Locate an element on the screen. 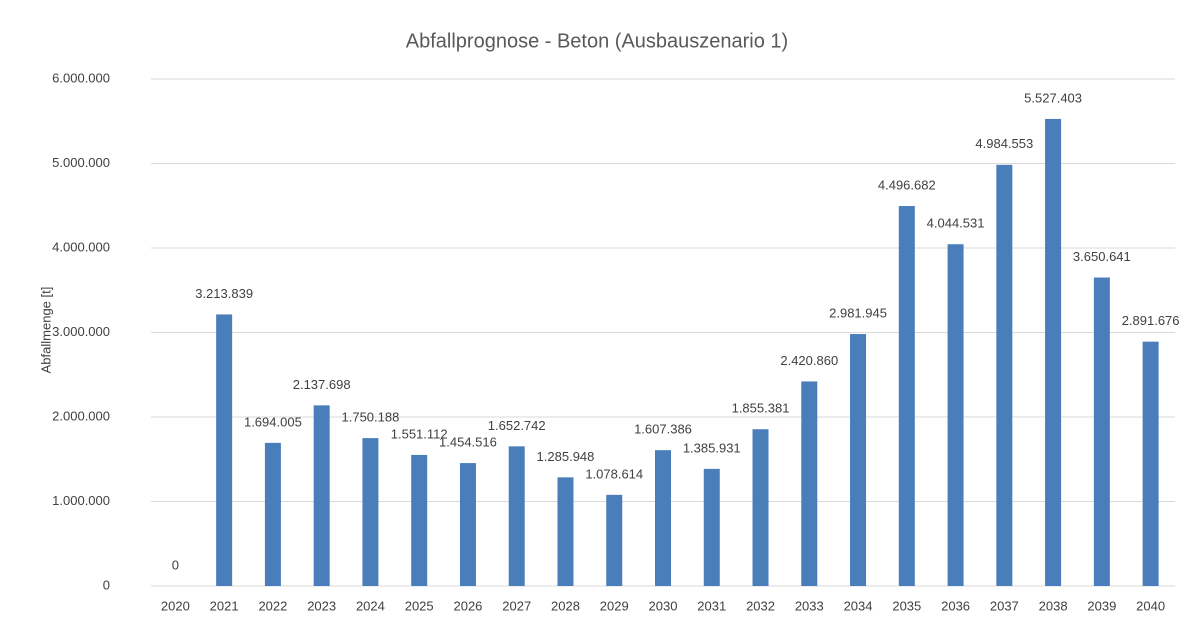  value-label: 1.855.381 is located at coordinates (761, 408).